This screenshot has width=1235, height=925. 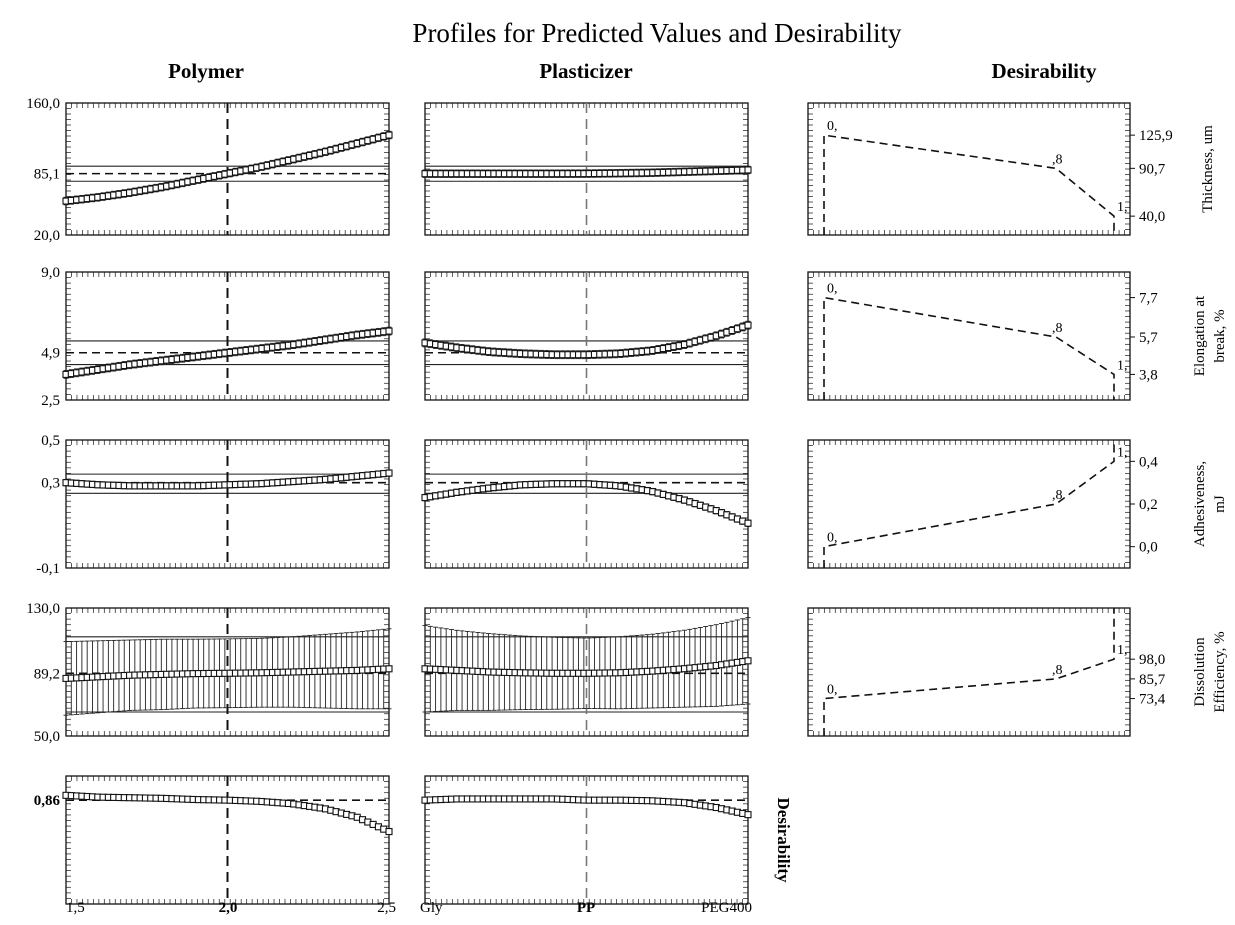 What do you see at coordinates (1152, 660) in the screenshot?
I see `right-tick-label: 98,0` at bounding box center [1152, 660].